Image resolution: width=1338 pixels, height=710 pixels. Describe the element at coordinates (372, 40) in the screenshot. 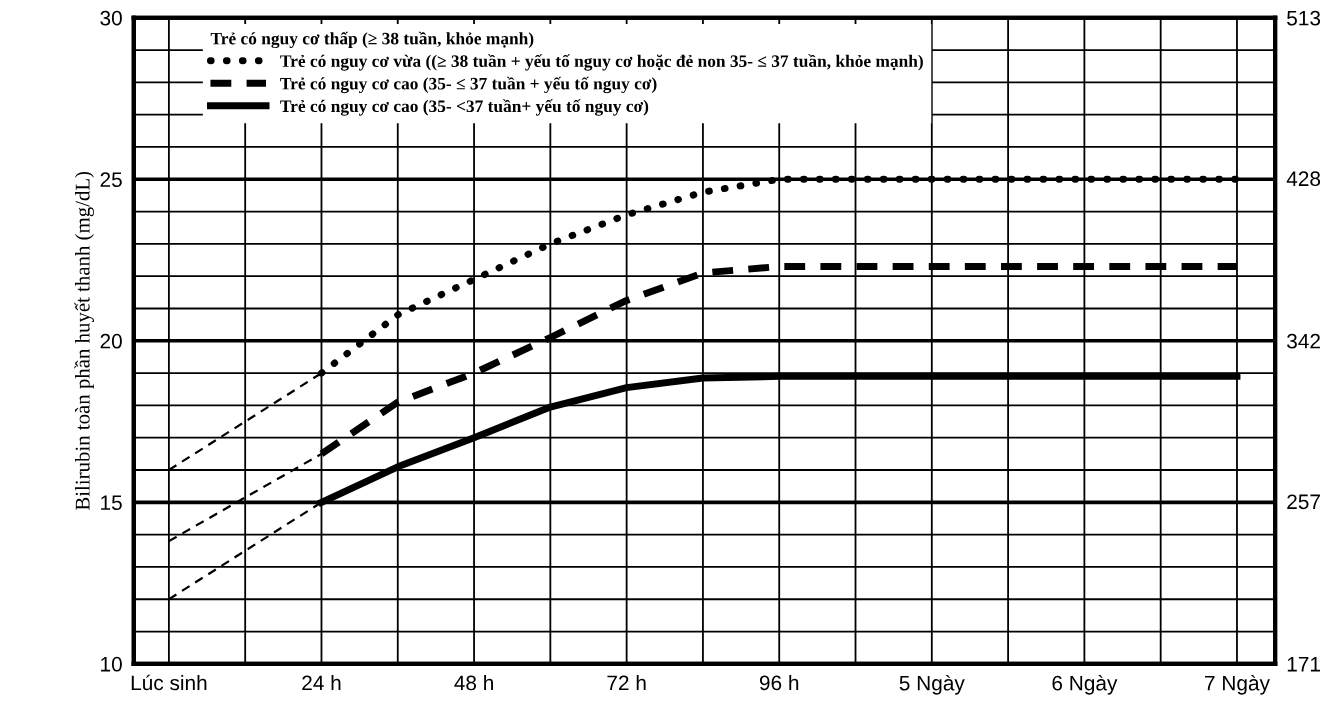

I see `legend-title: Trẻ có nguy cơ thấp (≥ 38 tuần, khỏe mạnh)` at that location.